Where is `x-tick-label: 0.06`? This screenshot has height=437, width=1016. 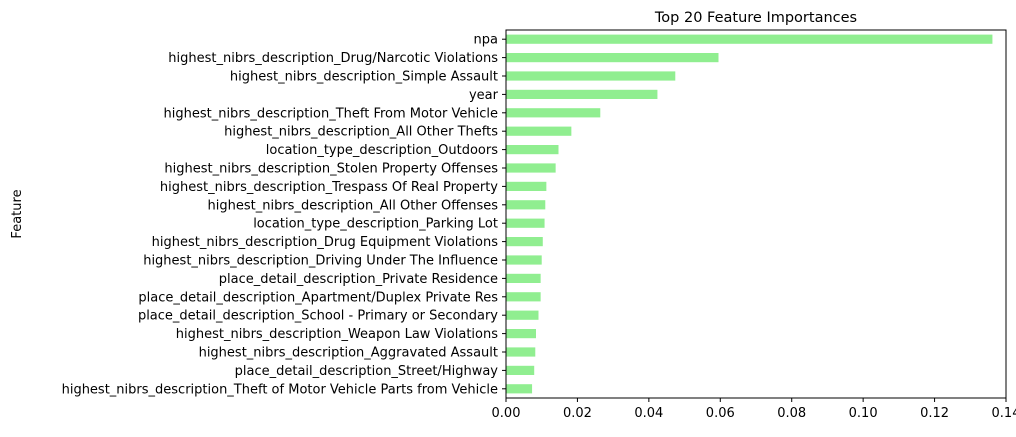 x-tick-label: 0.06 is located at coordinates (720, 413).